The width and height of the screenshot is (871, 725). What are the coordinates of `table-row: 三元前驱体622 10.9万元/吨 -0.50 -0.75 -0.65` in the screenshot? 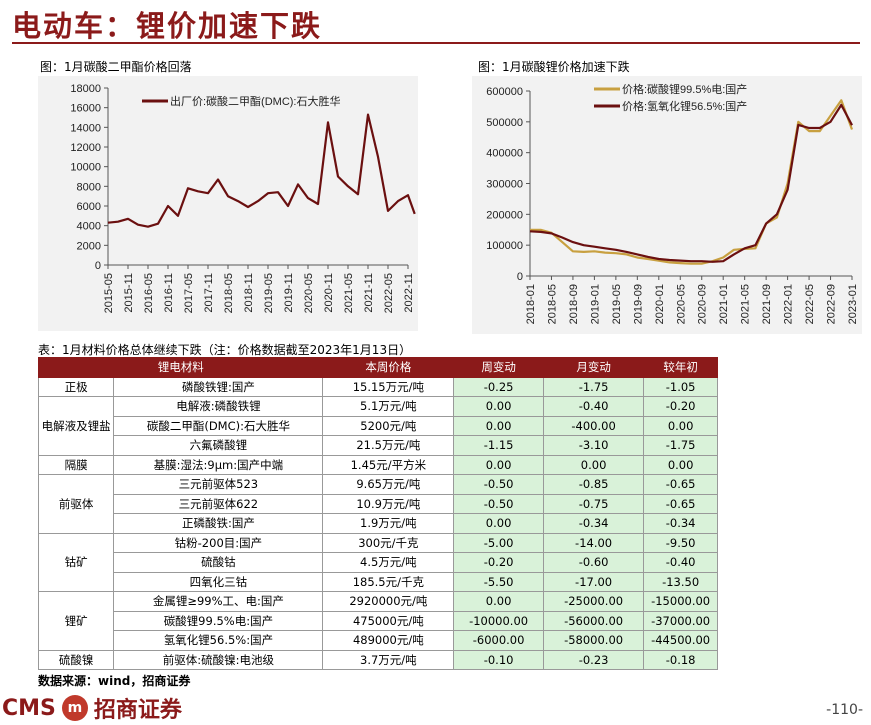 It's located at (378, 503).